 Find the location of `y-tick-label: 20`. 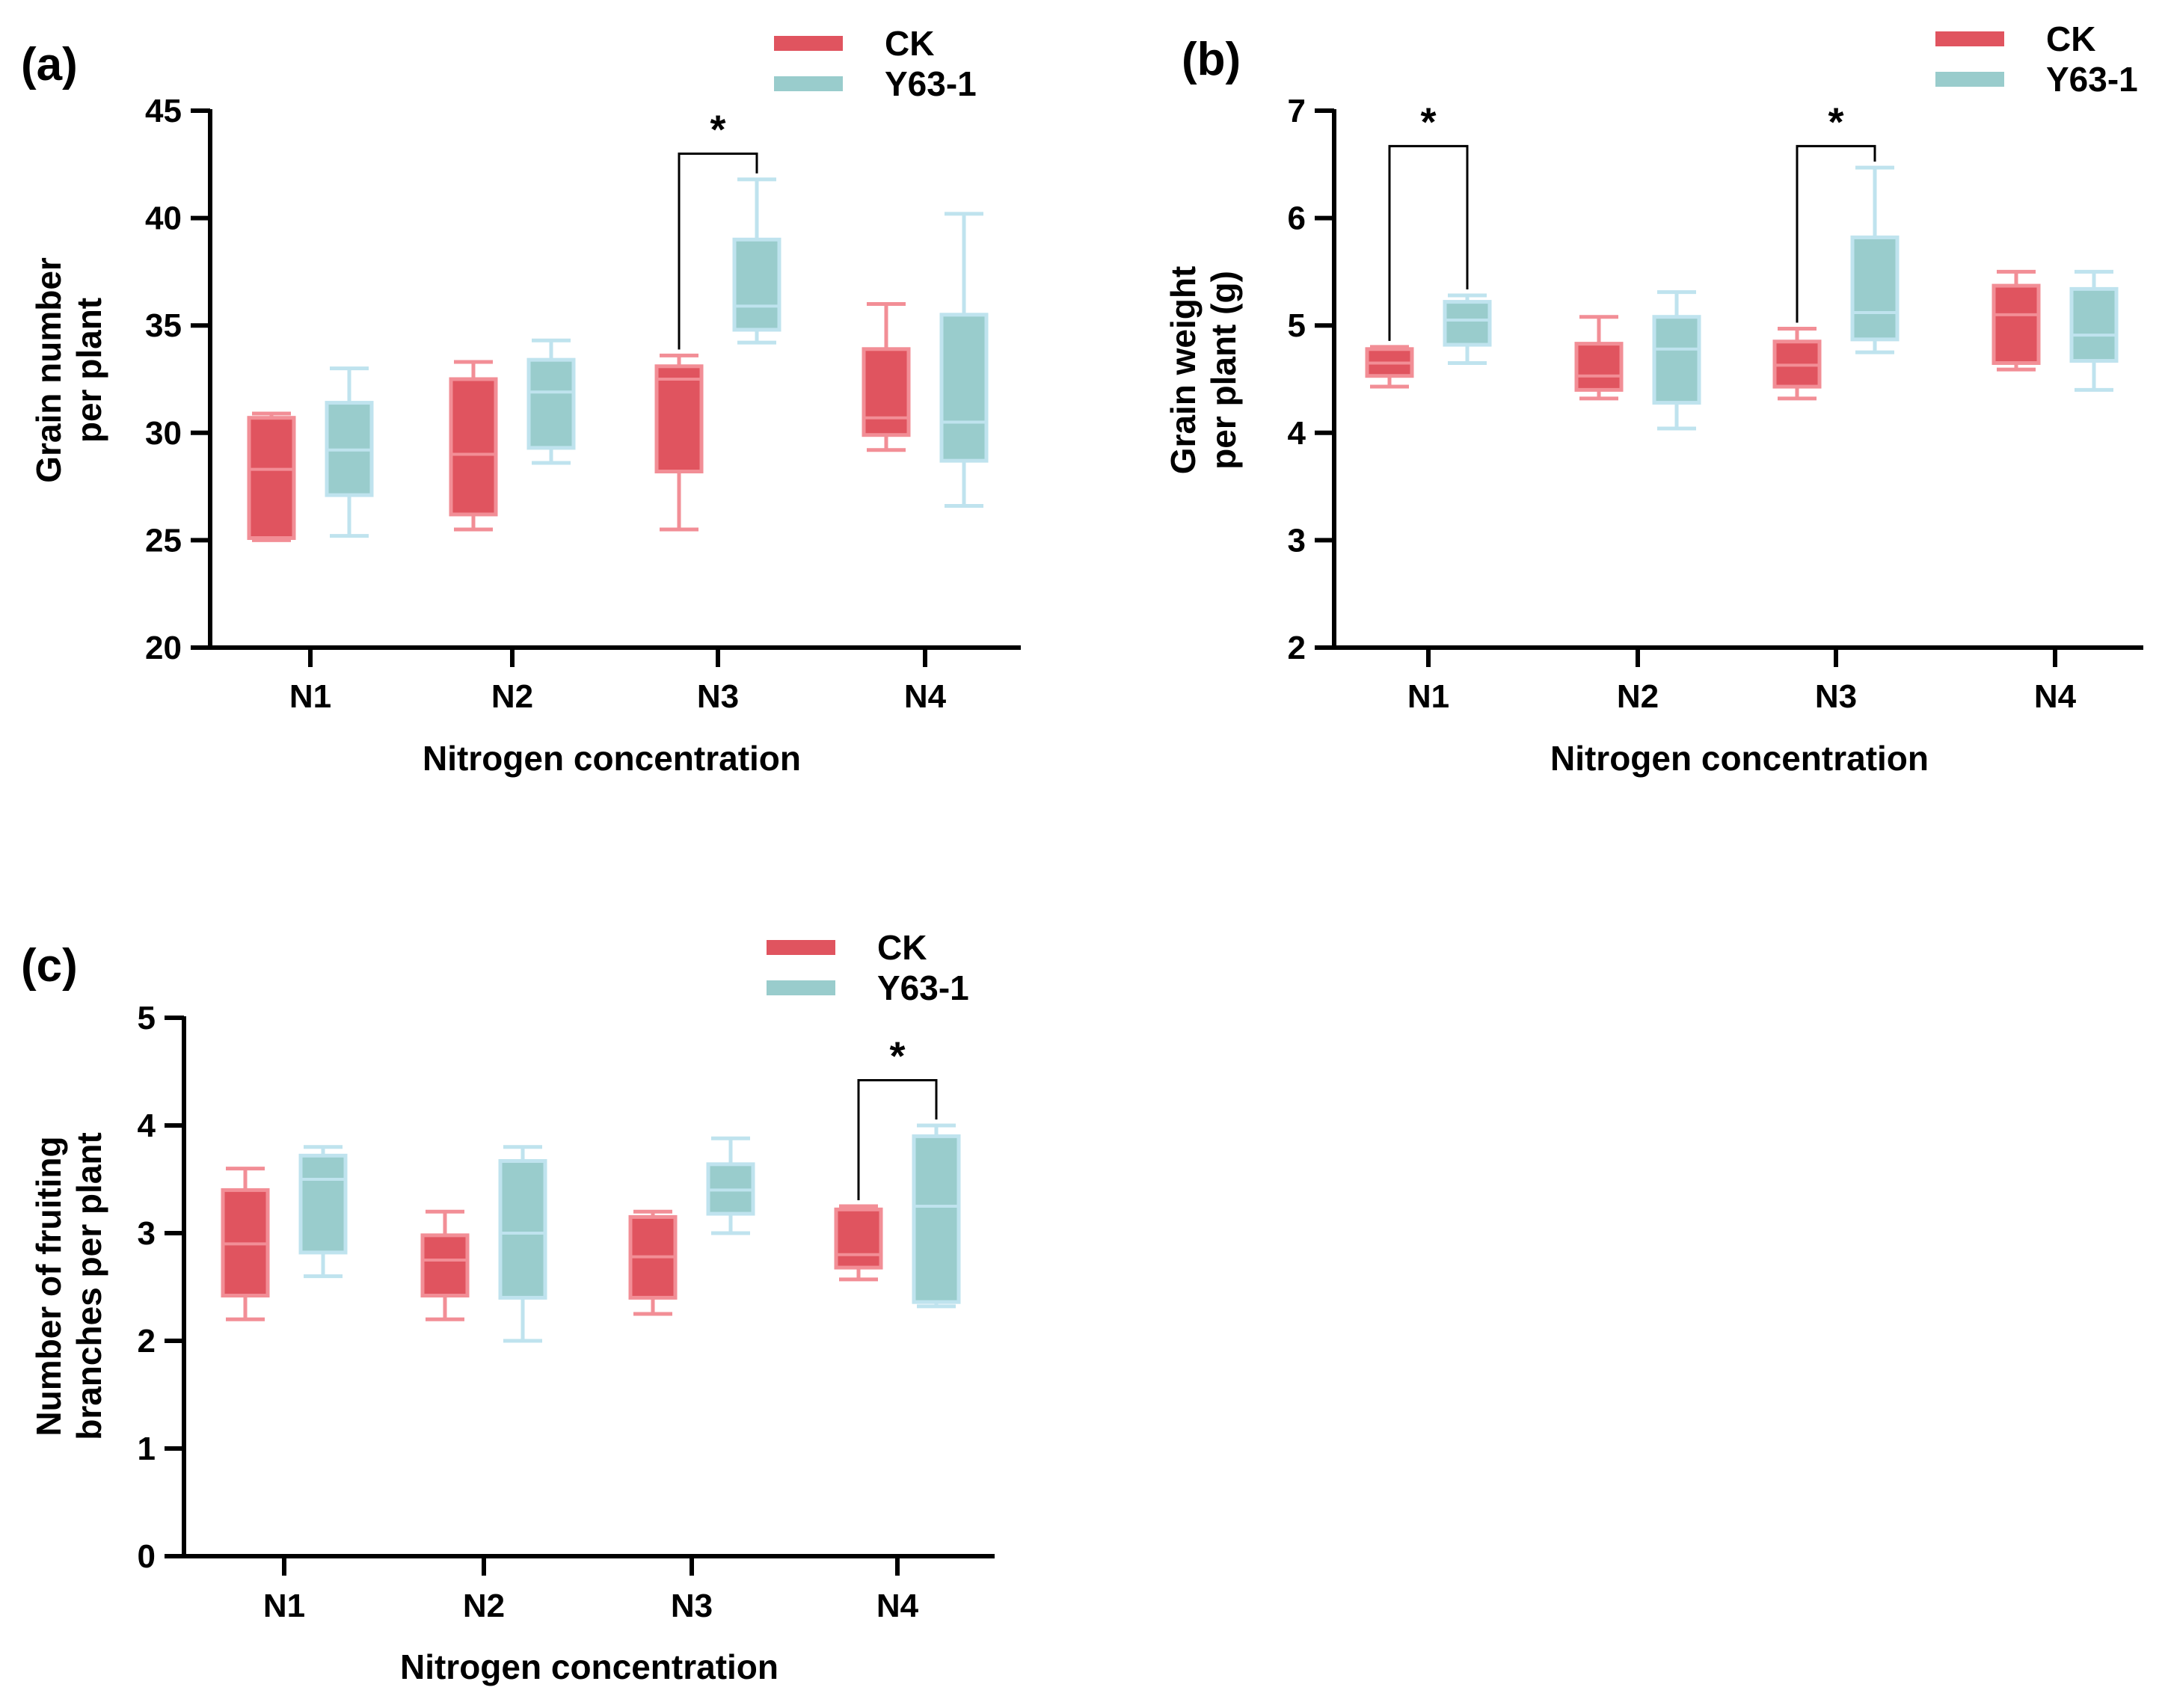

y-tick-label: 20 is located at coordinates (163, 648).